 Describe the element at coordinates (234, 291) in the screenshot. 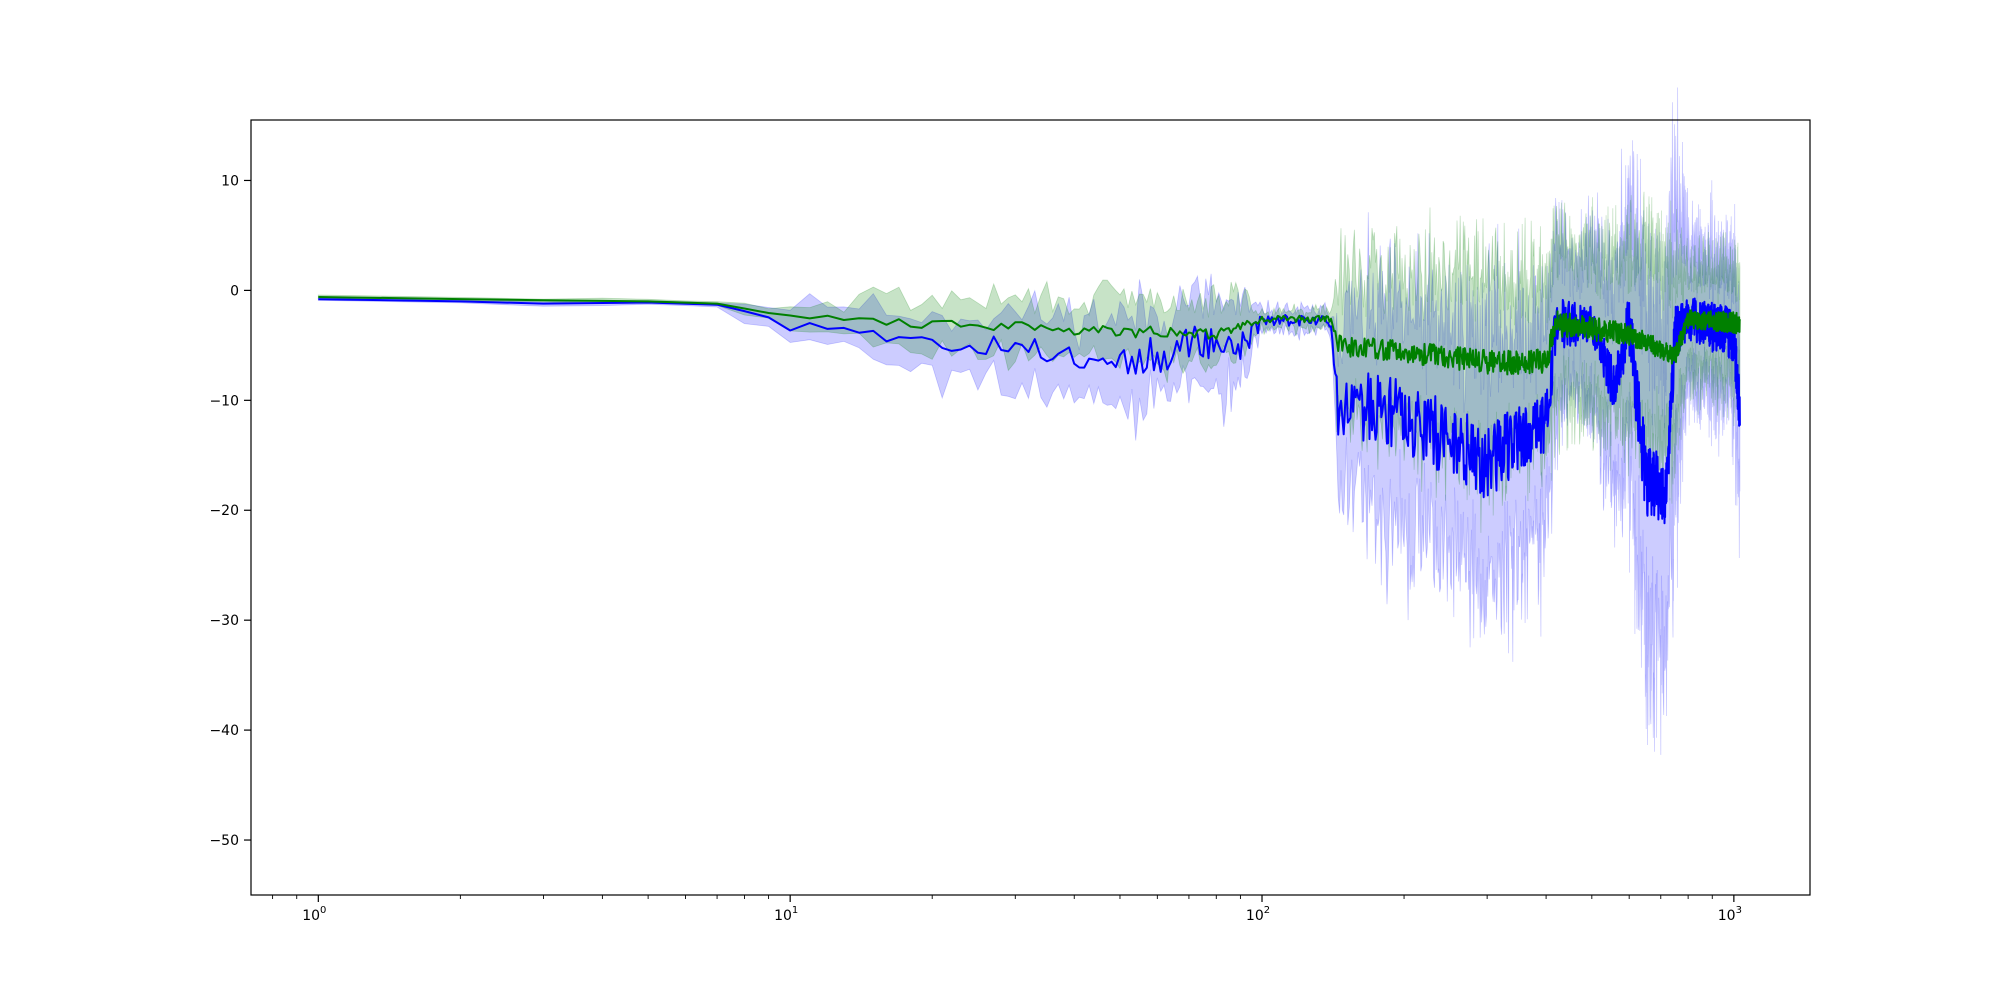

I see `y-tick-label: 0` at that location.